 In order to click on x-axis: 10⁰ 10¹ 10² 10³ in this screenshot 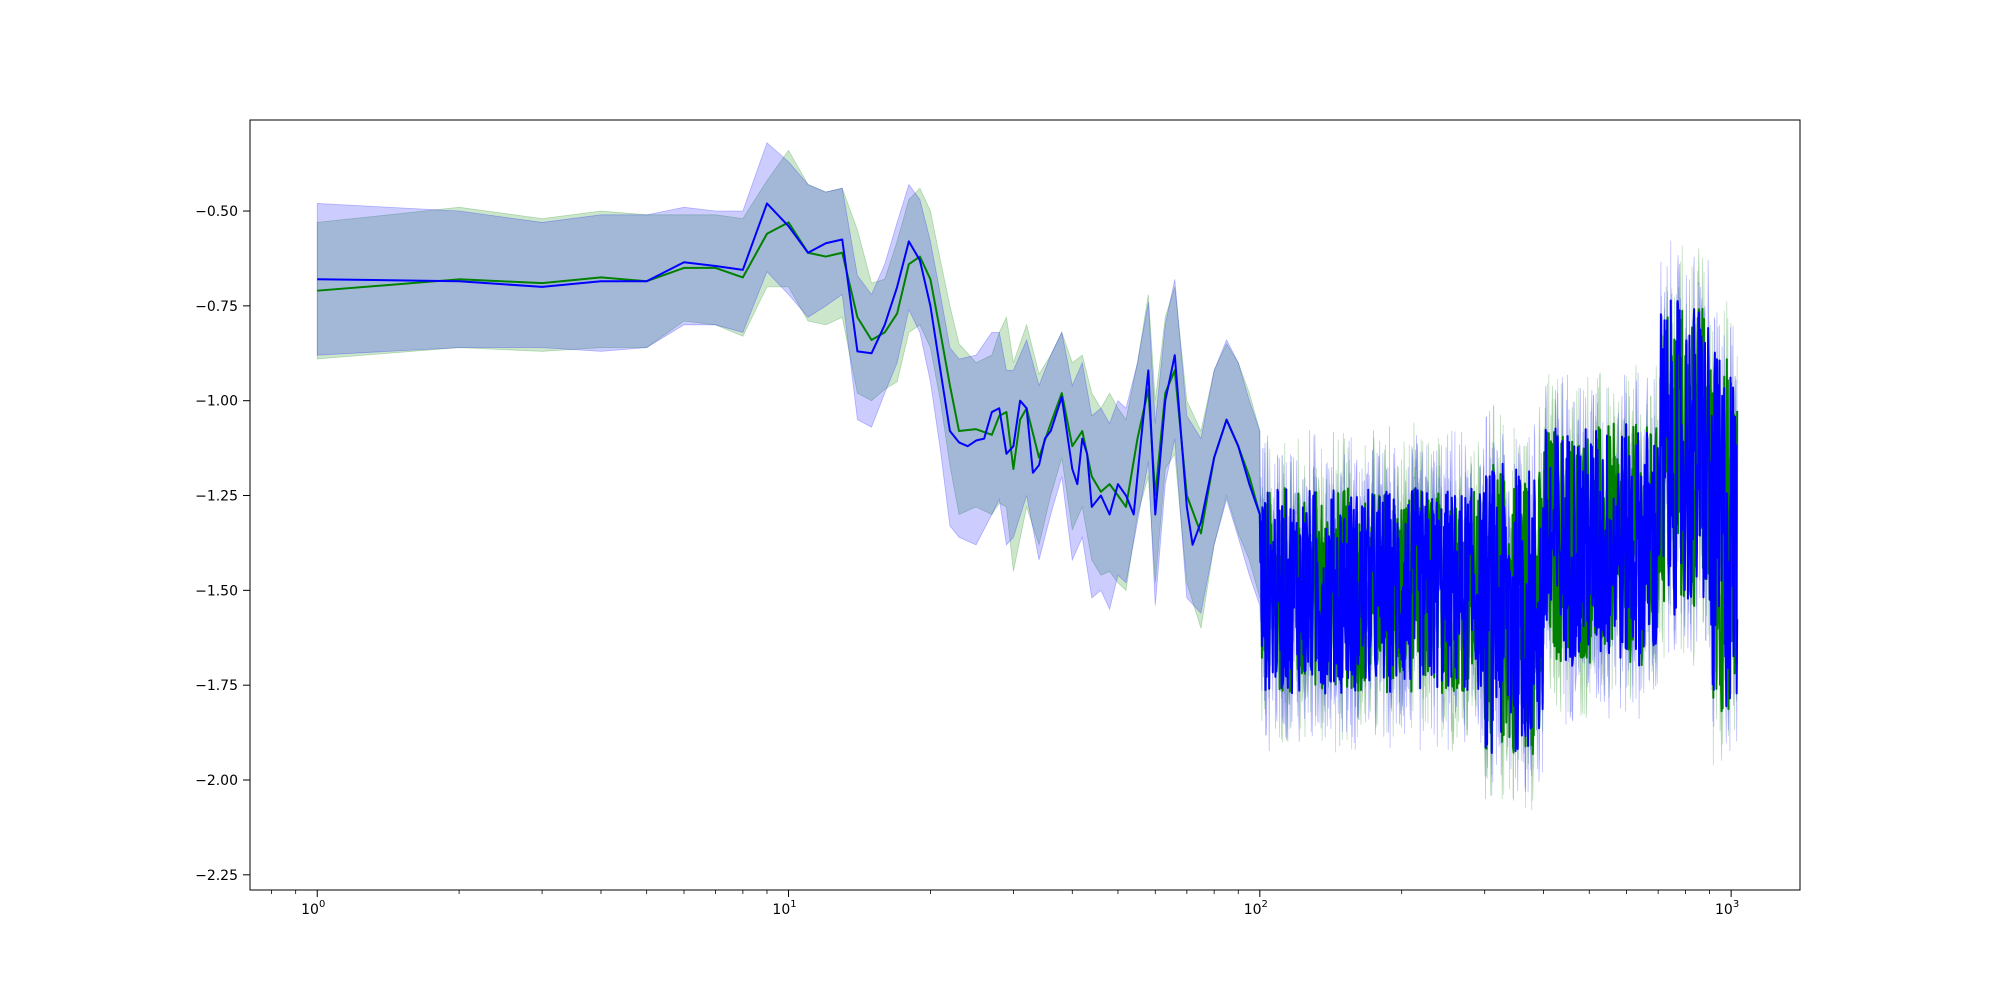, I will do `click(1006, 904)`.